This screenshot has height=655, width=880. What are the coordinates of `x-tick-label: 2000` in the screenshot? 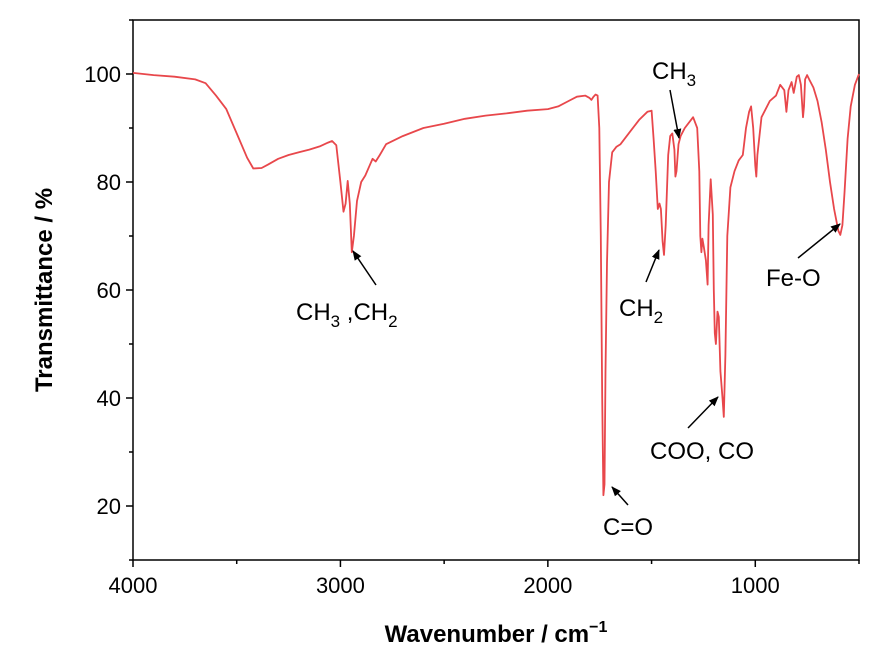 It's located at (547, 585).